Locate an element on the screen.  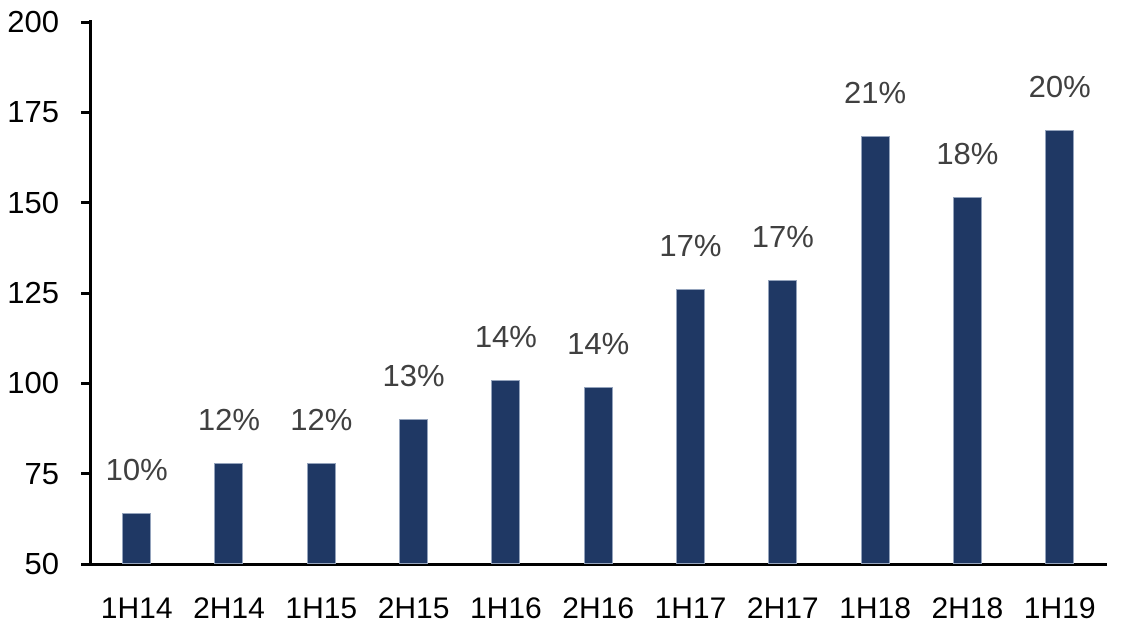
bar-value-label: 20% is located at coordinates (1059, 87).